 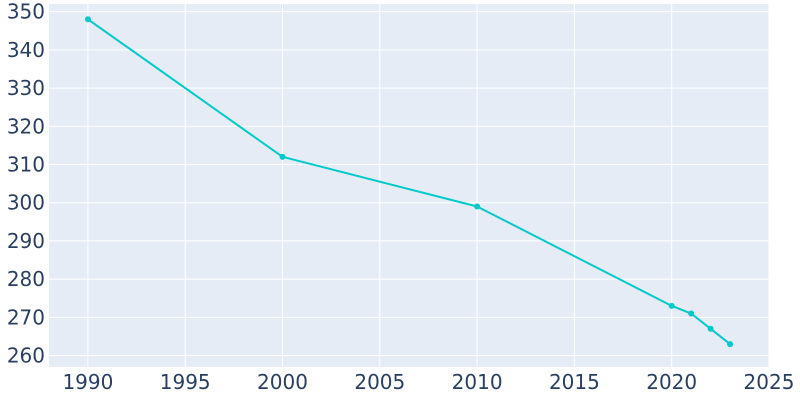 I want to click on y-tick-label: 300, so click(x=26, y=203).